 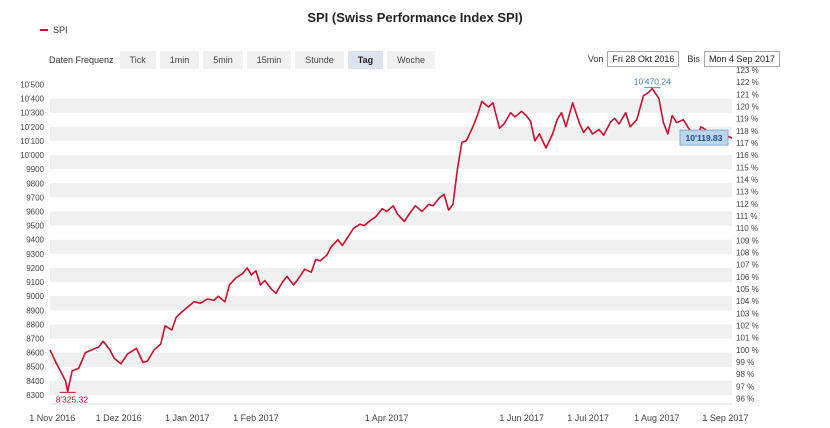 I want to click on y-tick-right: 115 %, so click(x=747, y=167).